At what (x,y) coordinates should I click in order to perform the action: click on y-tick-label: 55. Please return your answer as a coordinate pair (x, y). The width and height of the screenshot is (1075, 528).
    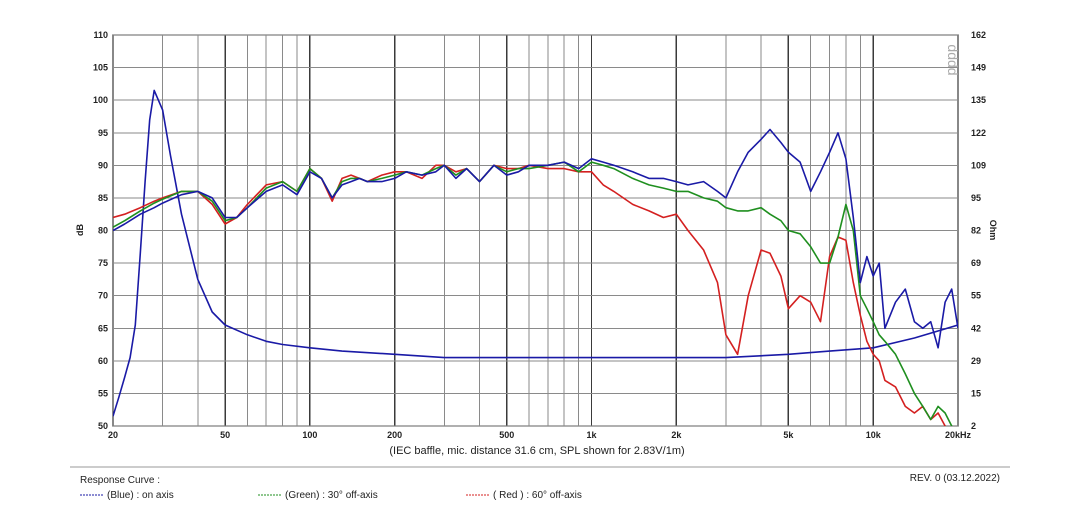
    Looking at the image, I should click on (103, 393).